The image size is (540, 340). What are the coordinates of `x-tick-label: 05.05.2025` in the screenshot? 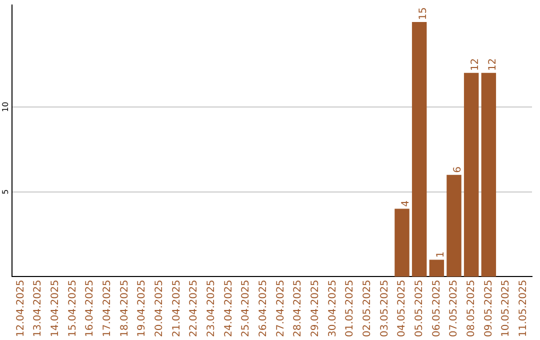 It's located at (419, 309).